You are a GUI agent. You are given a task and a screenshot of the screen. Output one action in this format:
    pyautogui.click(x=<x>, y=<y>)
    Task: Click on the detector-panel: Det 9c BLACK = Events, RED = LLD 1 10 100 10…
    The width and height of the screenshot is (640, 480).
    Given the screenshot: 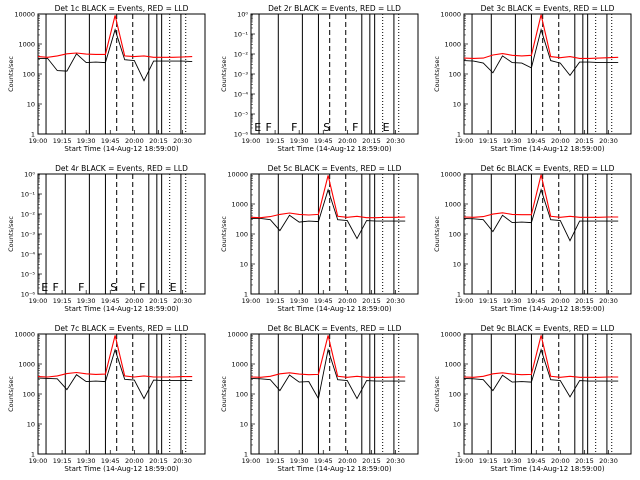 What is the action you would take?
    pyautogui.click(x=532, y=398)
    